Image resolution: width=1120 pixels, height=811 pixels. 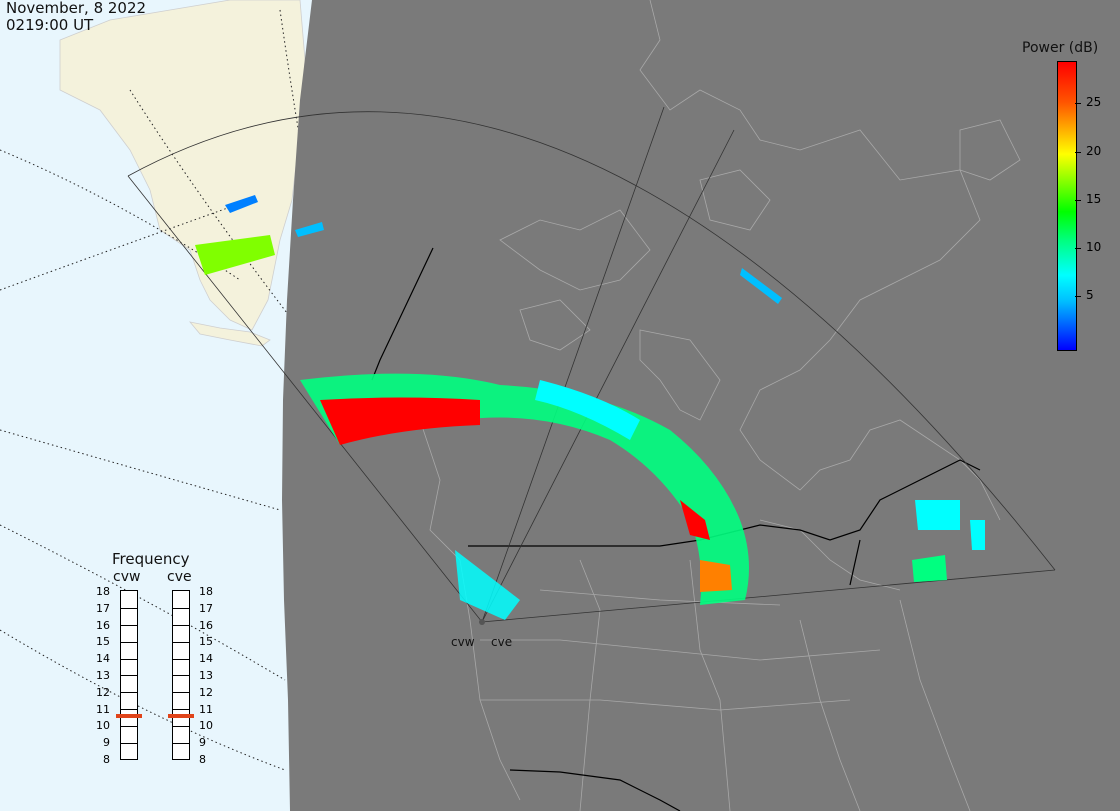 What do you see at coordinates (181, 675) in the screenshot?
I see `frequency-meter-cve` at bounding box center [181, 675].